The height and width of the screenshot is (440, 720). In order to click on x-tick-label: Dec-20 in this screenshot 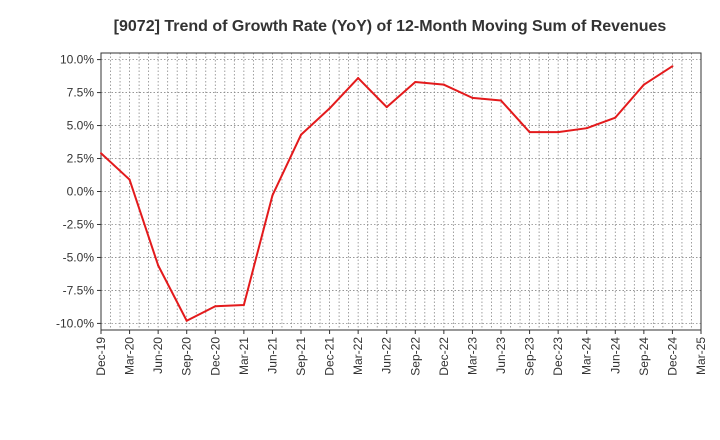, I will do `click(215, 356)`.